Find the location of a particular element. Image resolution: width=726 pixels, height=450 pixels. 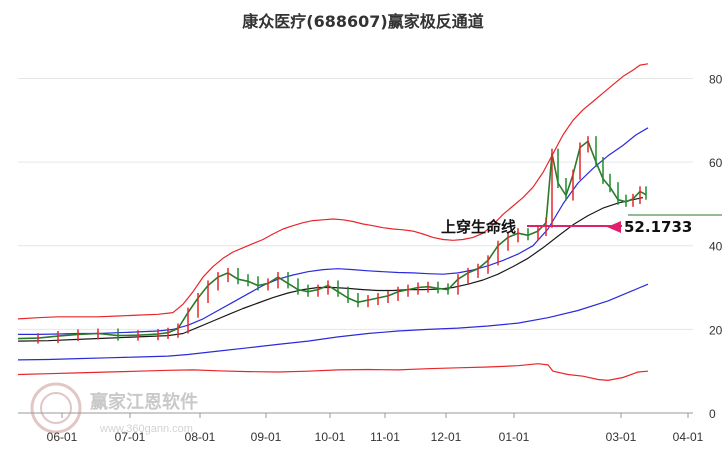

y-tick-label: 20 is located at coordinates (716, 330).